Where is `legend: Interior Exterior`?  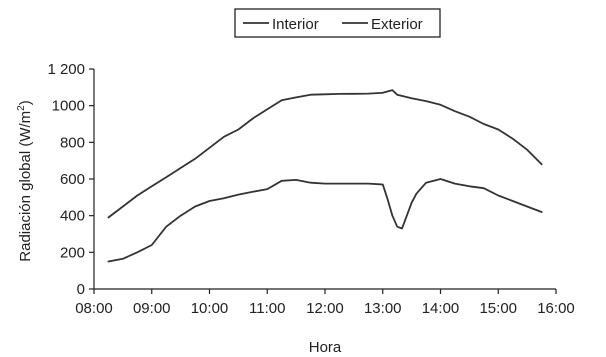 legend: Interior Exterior is located at coordinates (337, 23).